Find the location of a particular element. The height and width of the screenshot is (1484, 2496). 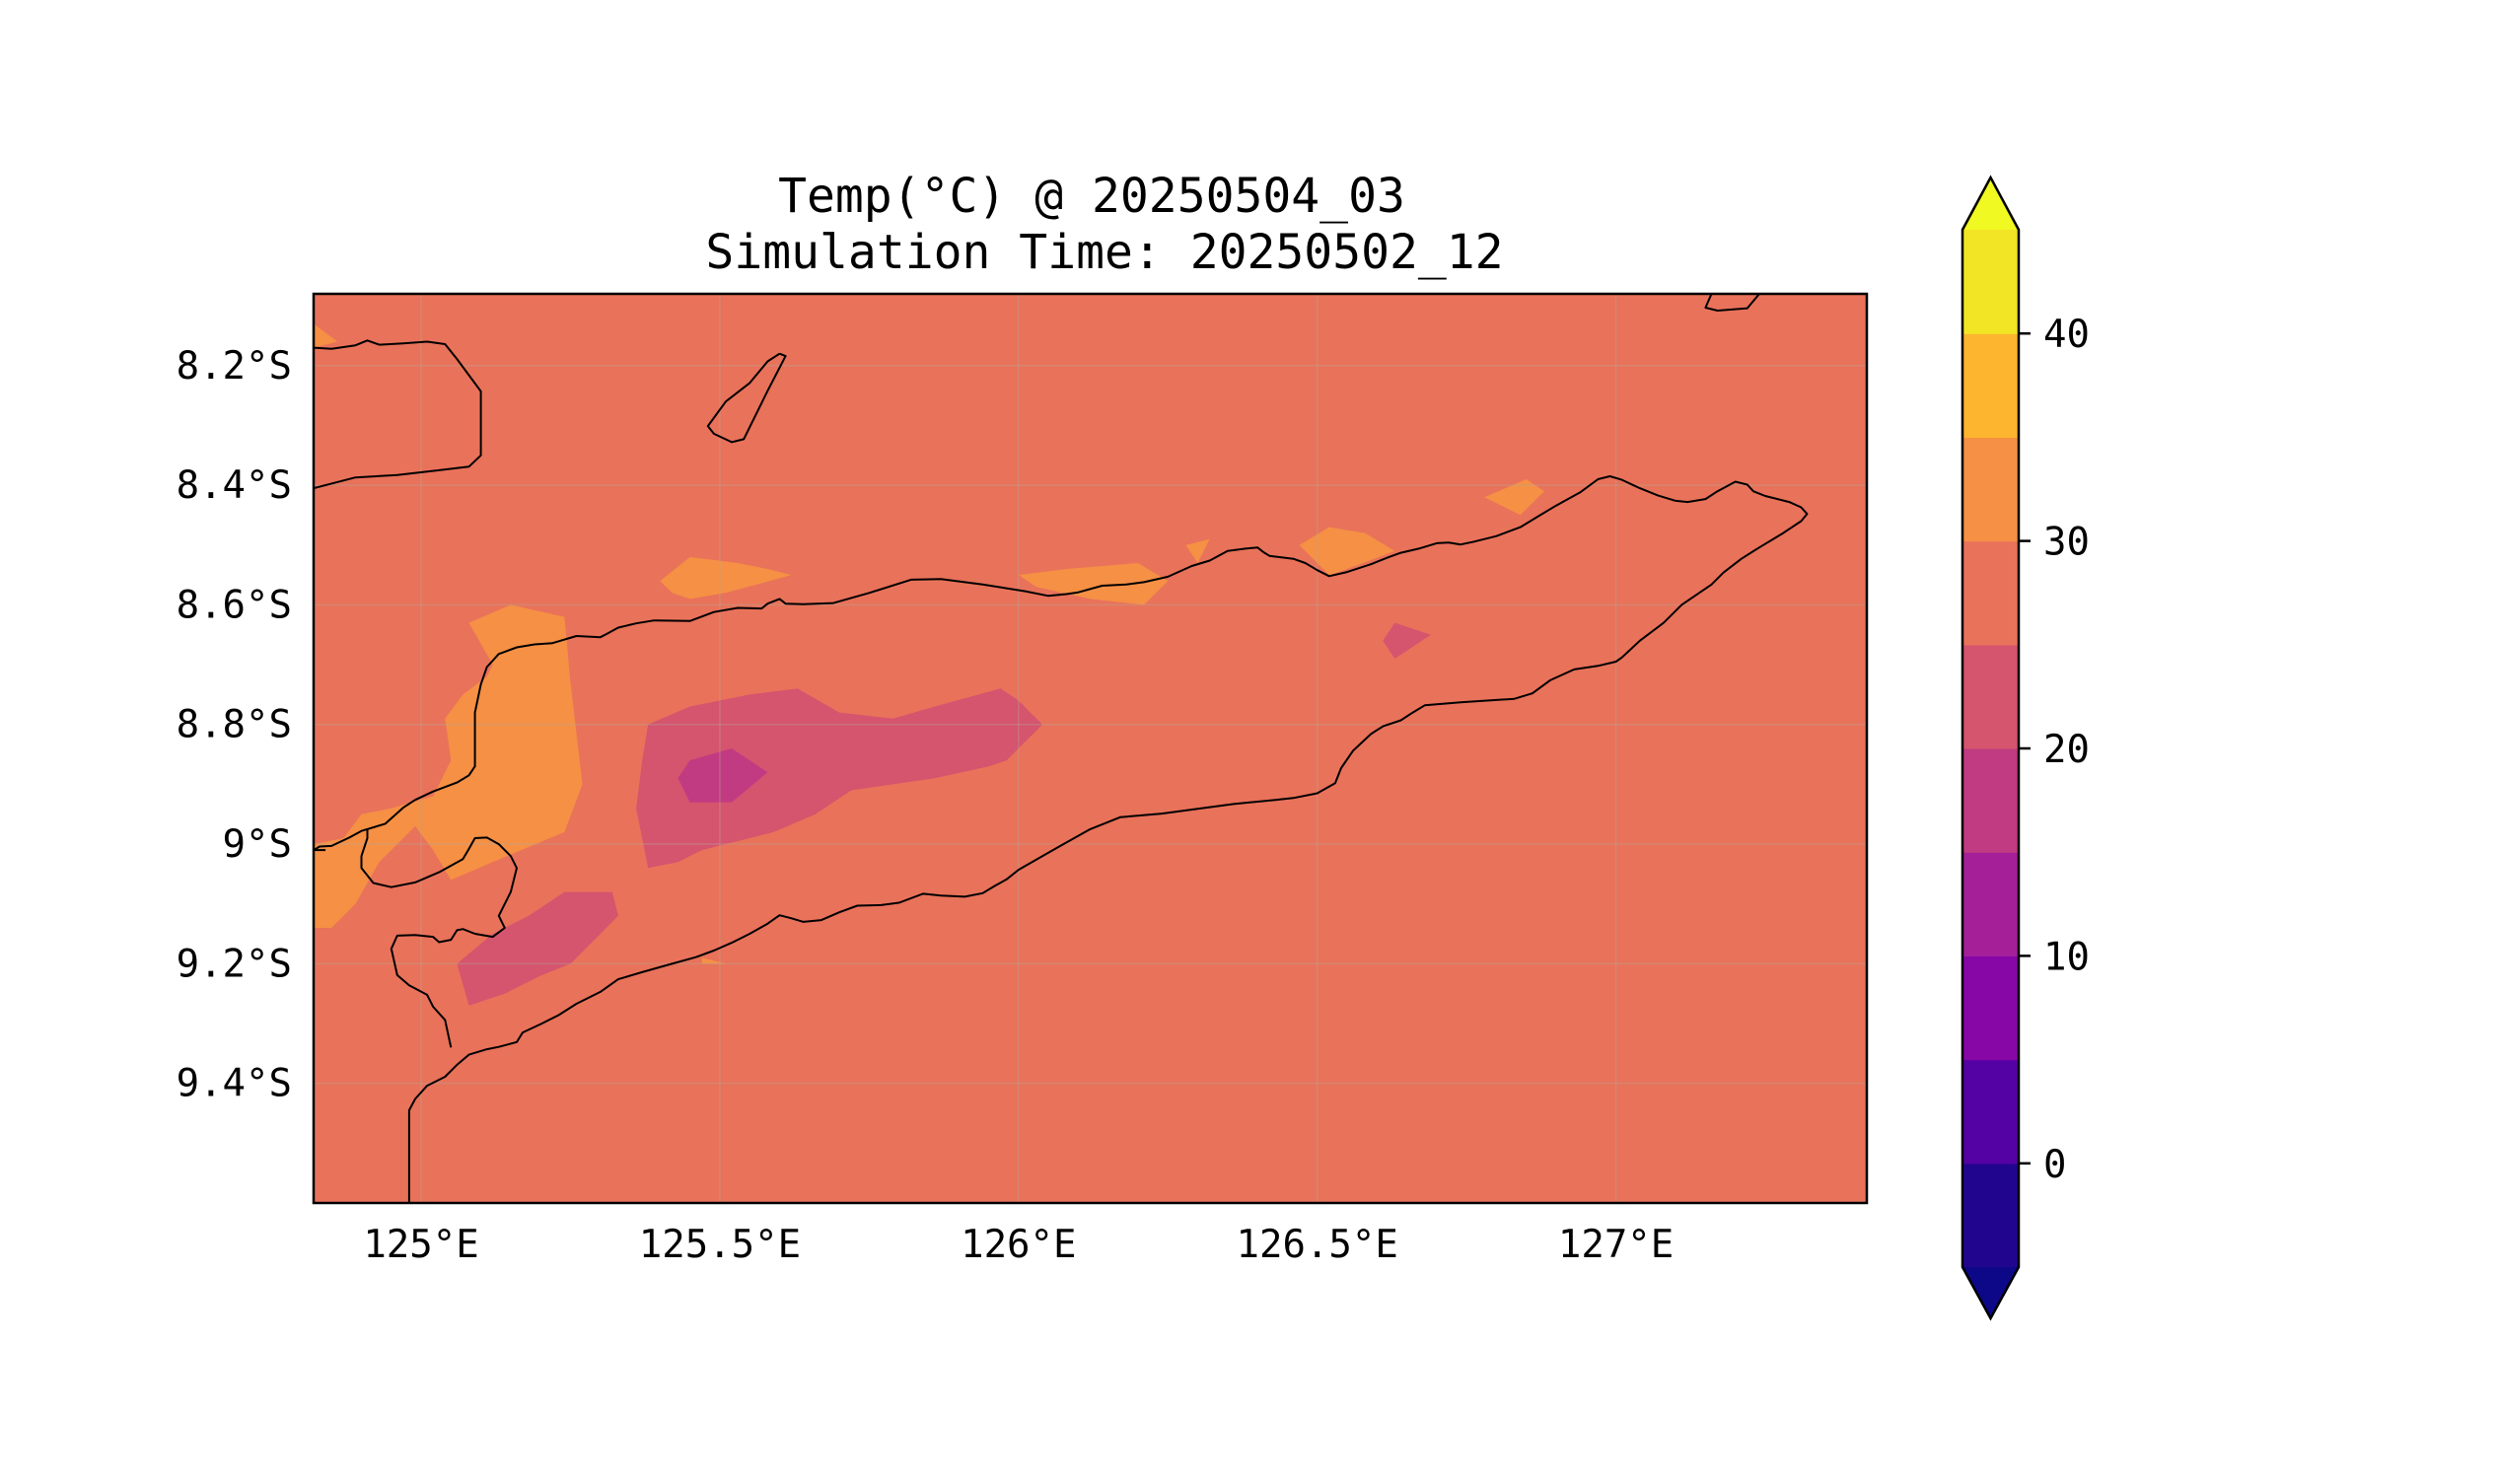

colorbar-under-arrow is located at coordinates (1990, 1292).